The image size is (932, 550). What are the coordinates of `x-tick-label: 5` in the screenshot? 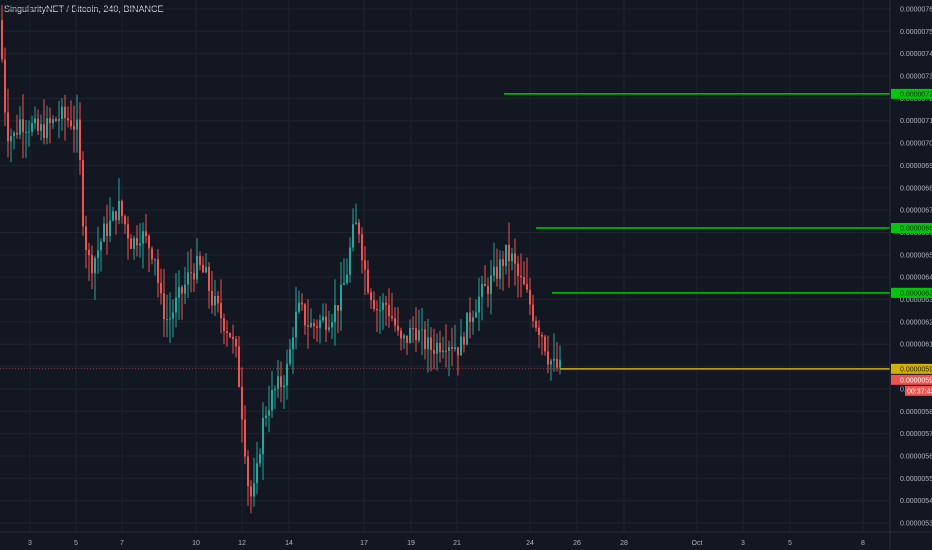 It's located at (76, 543).